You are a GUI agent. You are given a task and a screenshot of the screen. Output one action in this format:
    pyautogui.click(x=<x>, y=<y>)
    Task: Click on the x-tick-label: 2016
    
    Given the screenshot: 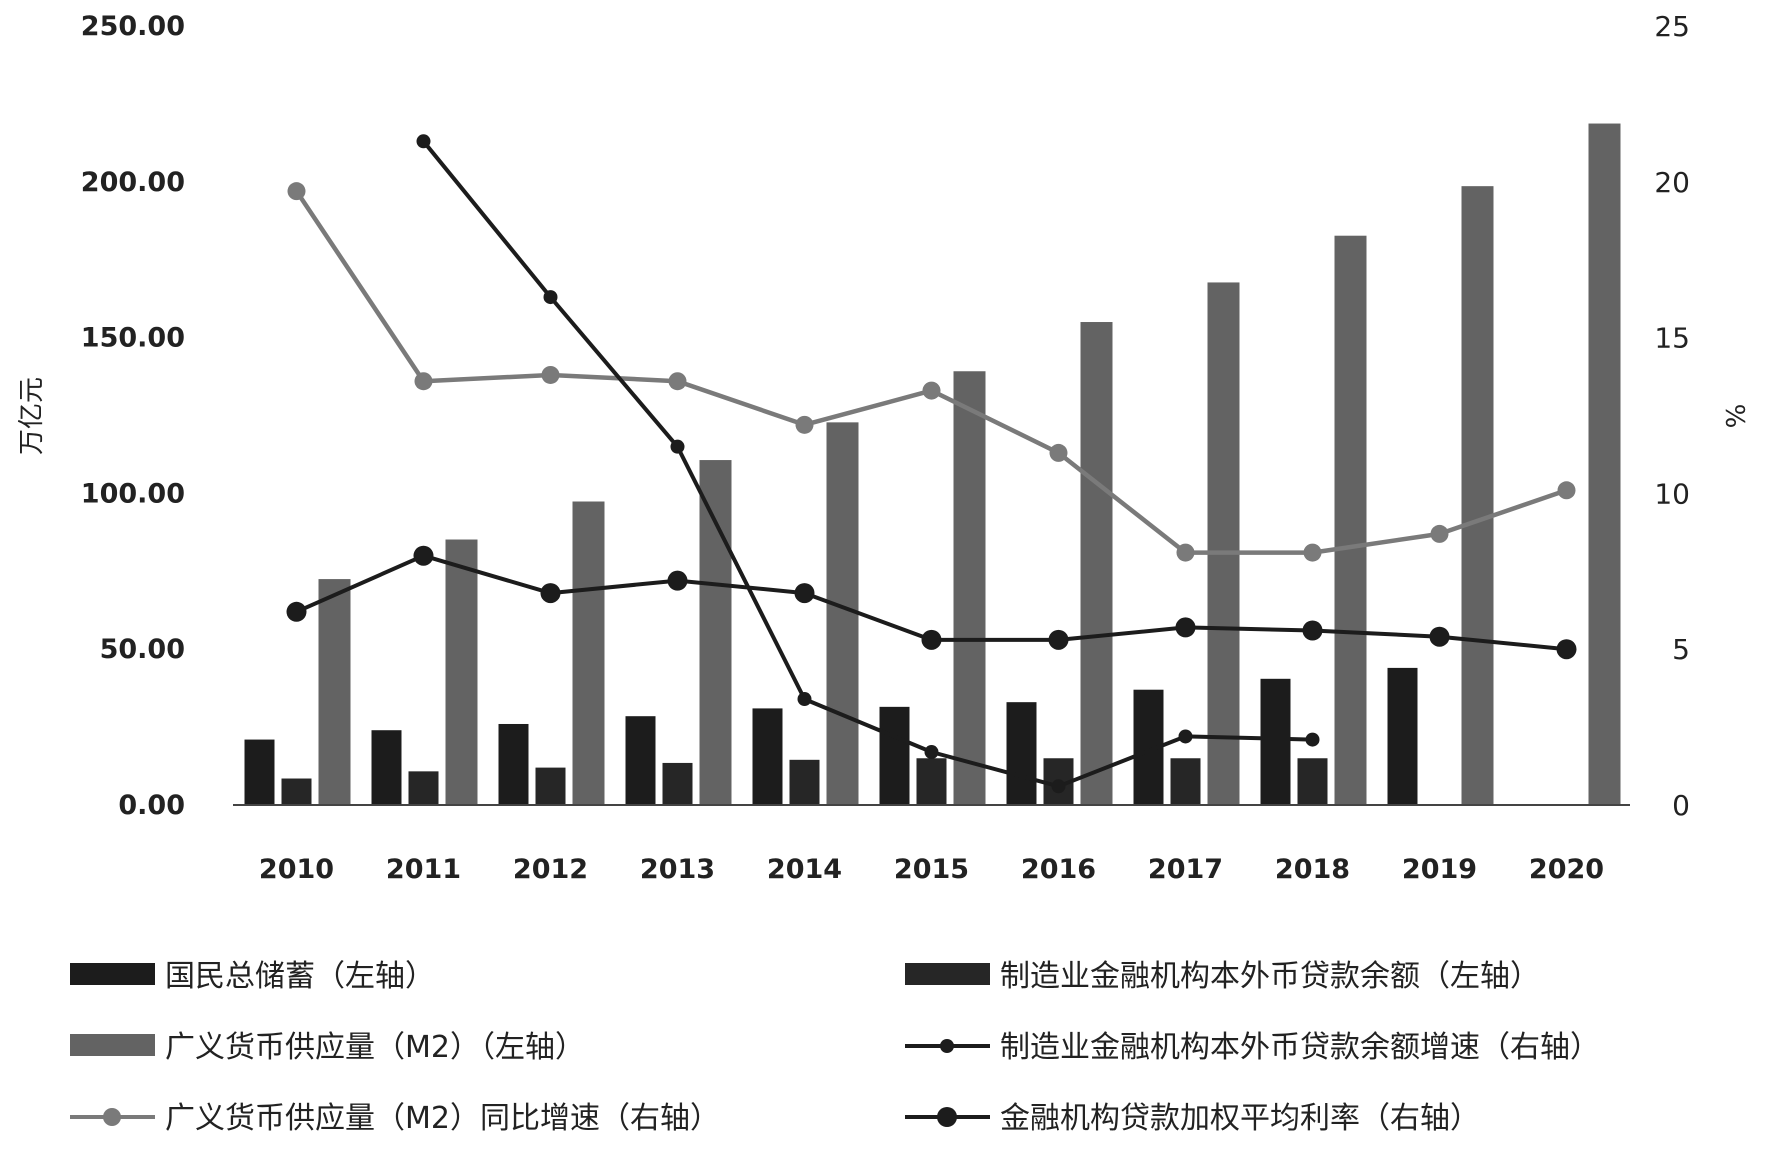 What is the action you would take?
    pyautogui.click(x=1058, y=869)
    